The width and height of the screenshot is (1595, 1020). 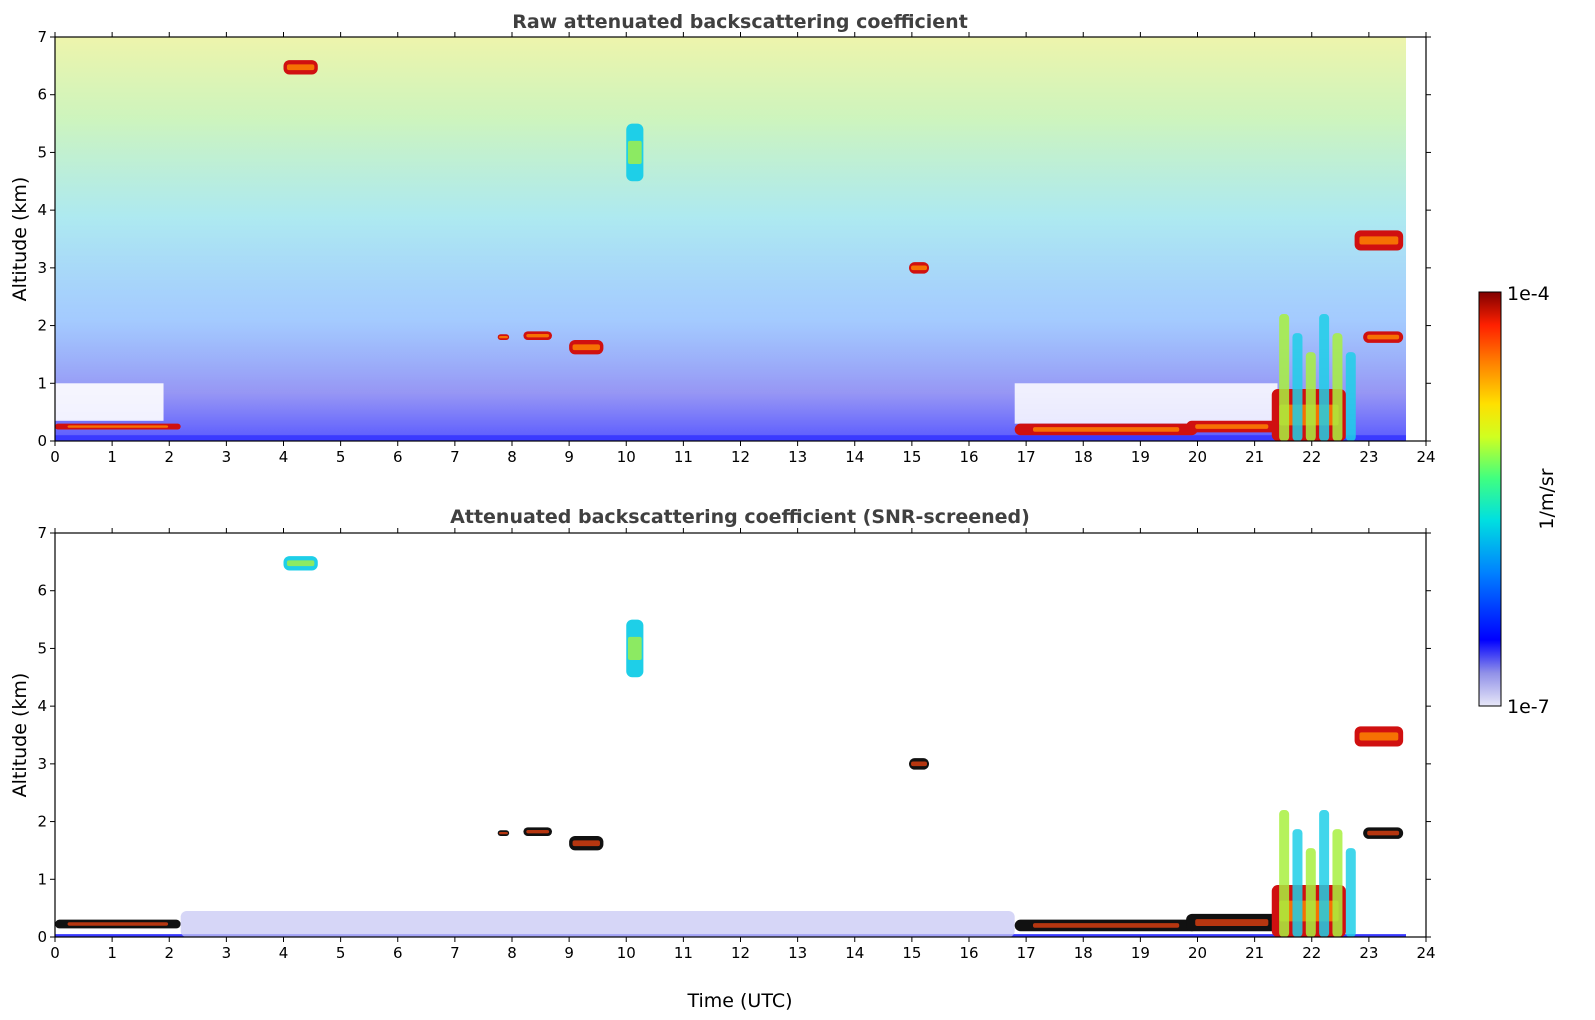 I want to click on raw-y-tick-label: 7, so click(x=42, y=37).